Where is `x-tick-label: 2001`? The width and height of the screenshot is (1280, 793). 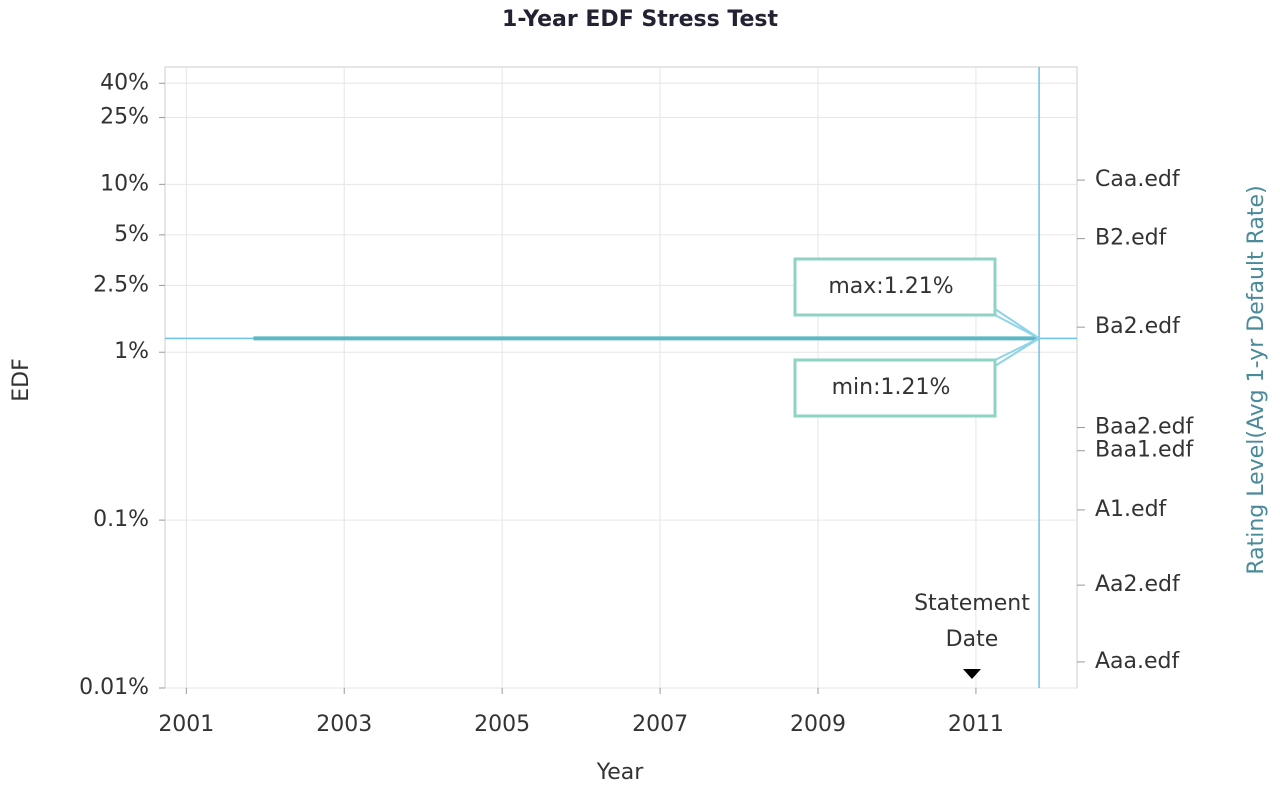
x-tick-label: 2001 is located at coordinates (186, 724).